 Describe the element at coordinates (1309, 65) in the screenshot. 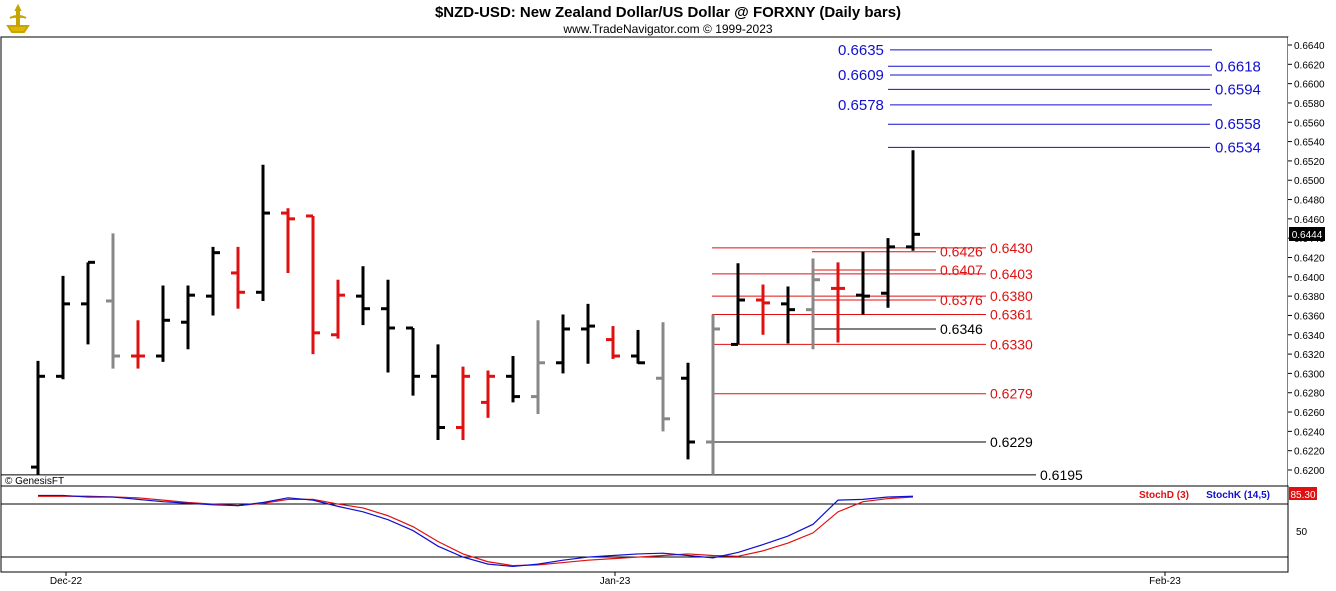

I see `y-tick-label: 0.6620` at that location.